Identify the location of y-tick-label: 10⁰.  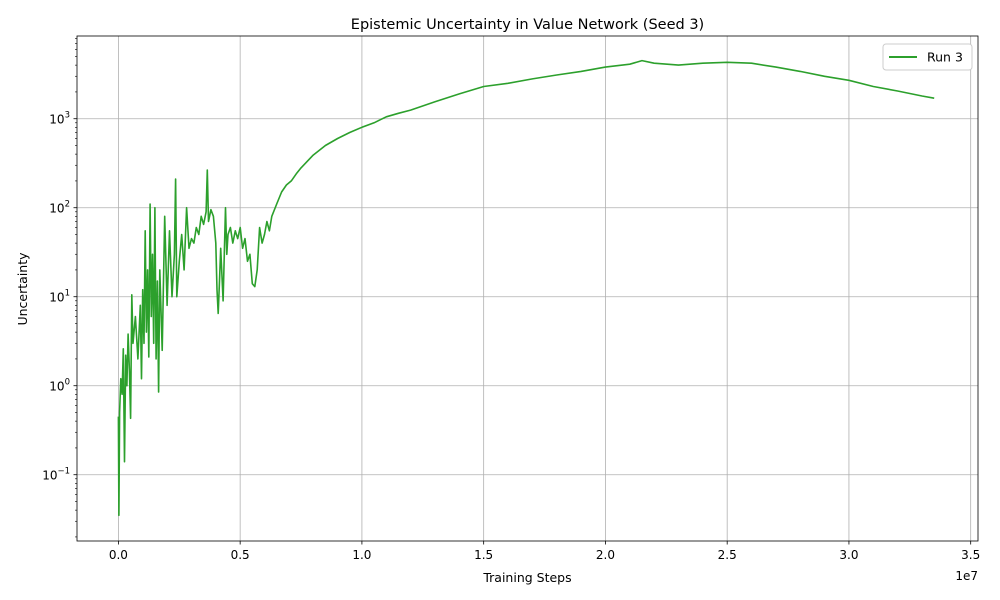
(59, 386).